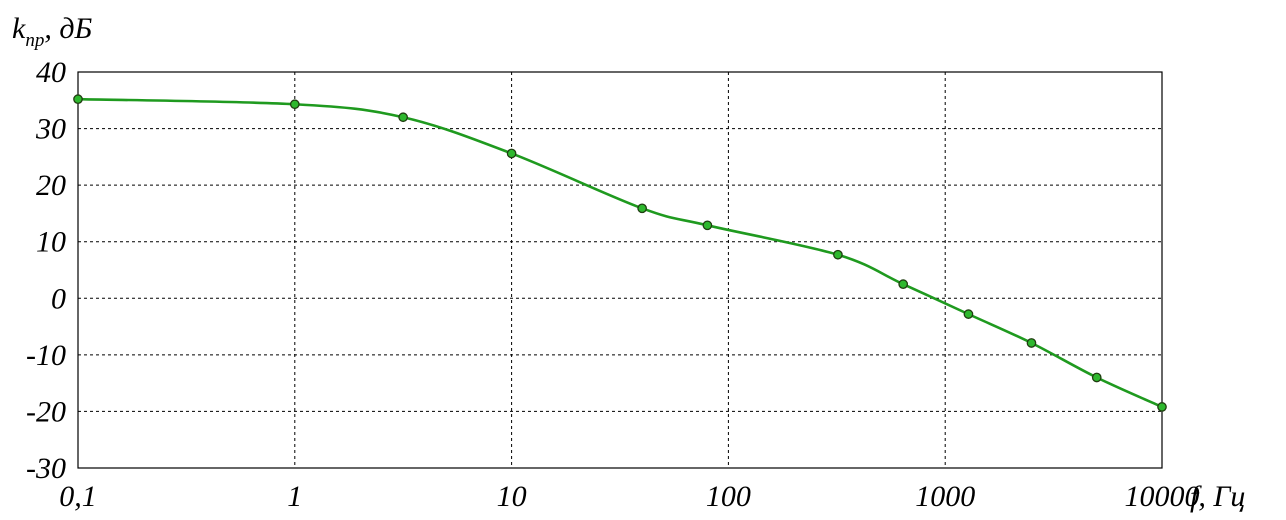 This screenshot has height=520, width=1286. I want to click on y-axis-label-subscript: пр, so click(34, 40).